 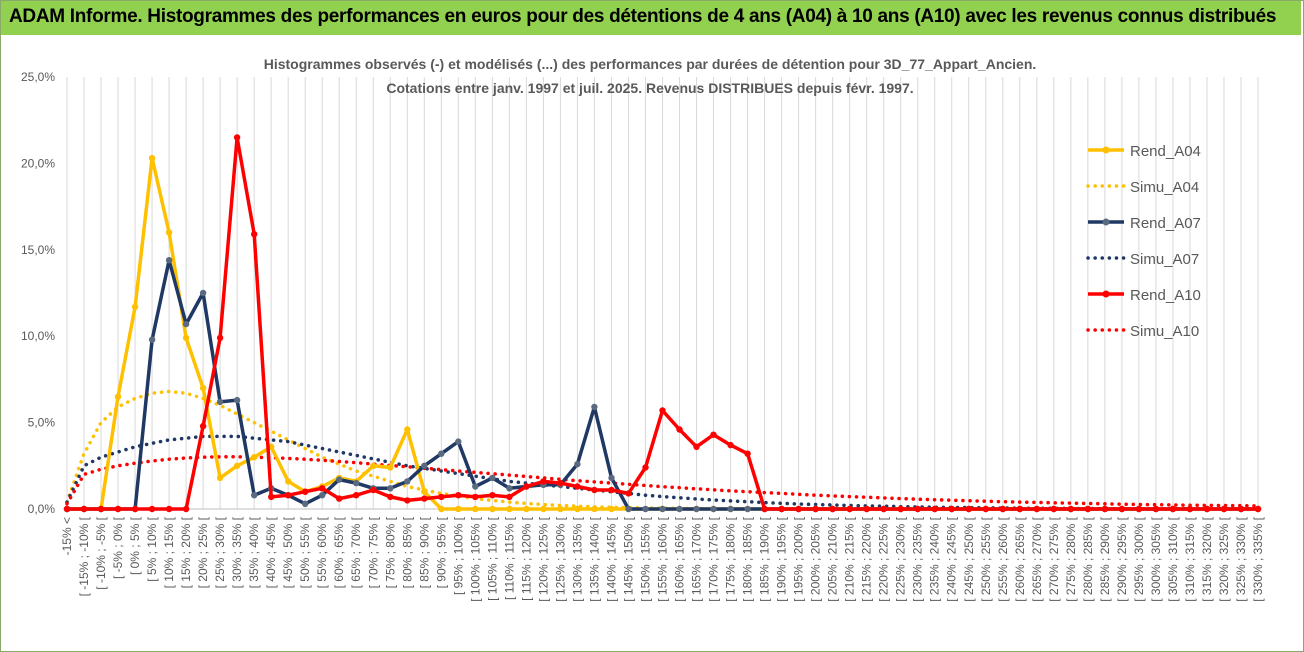 What do you see at coordinates (84, 556) in the screenshot?
I see `x-tick-label: [ -15% ; -10% [` at bounding box center [84, 556].